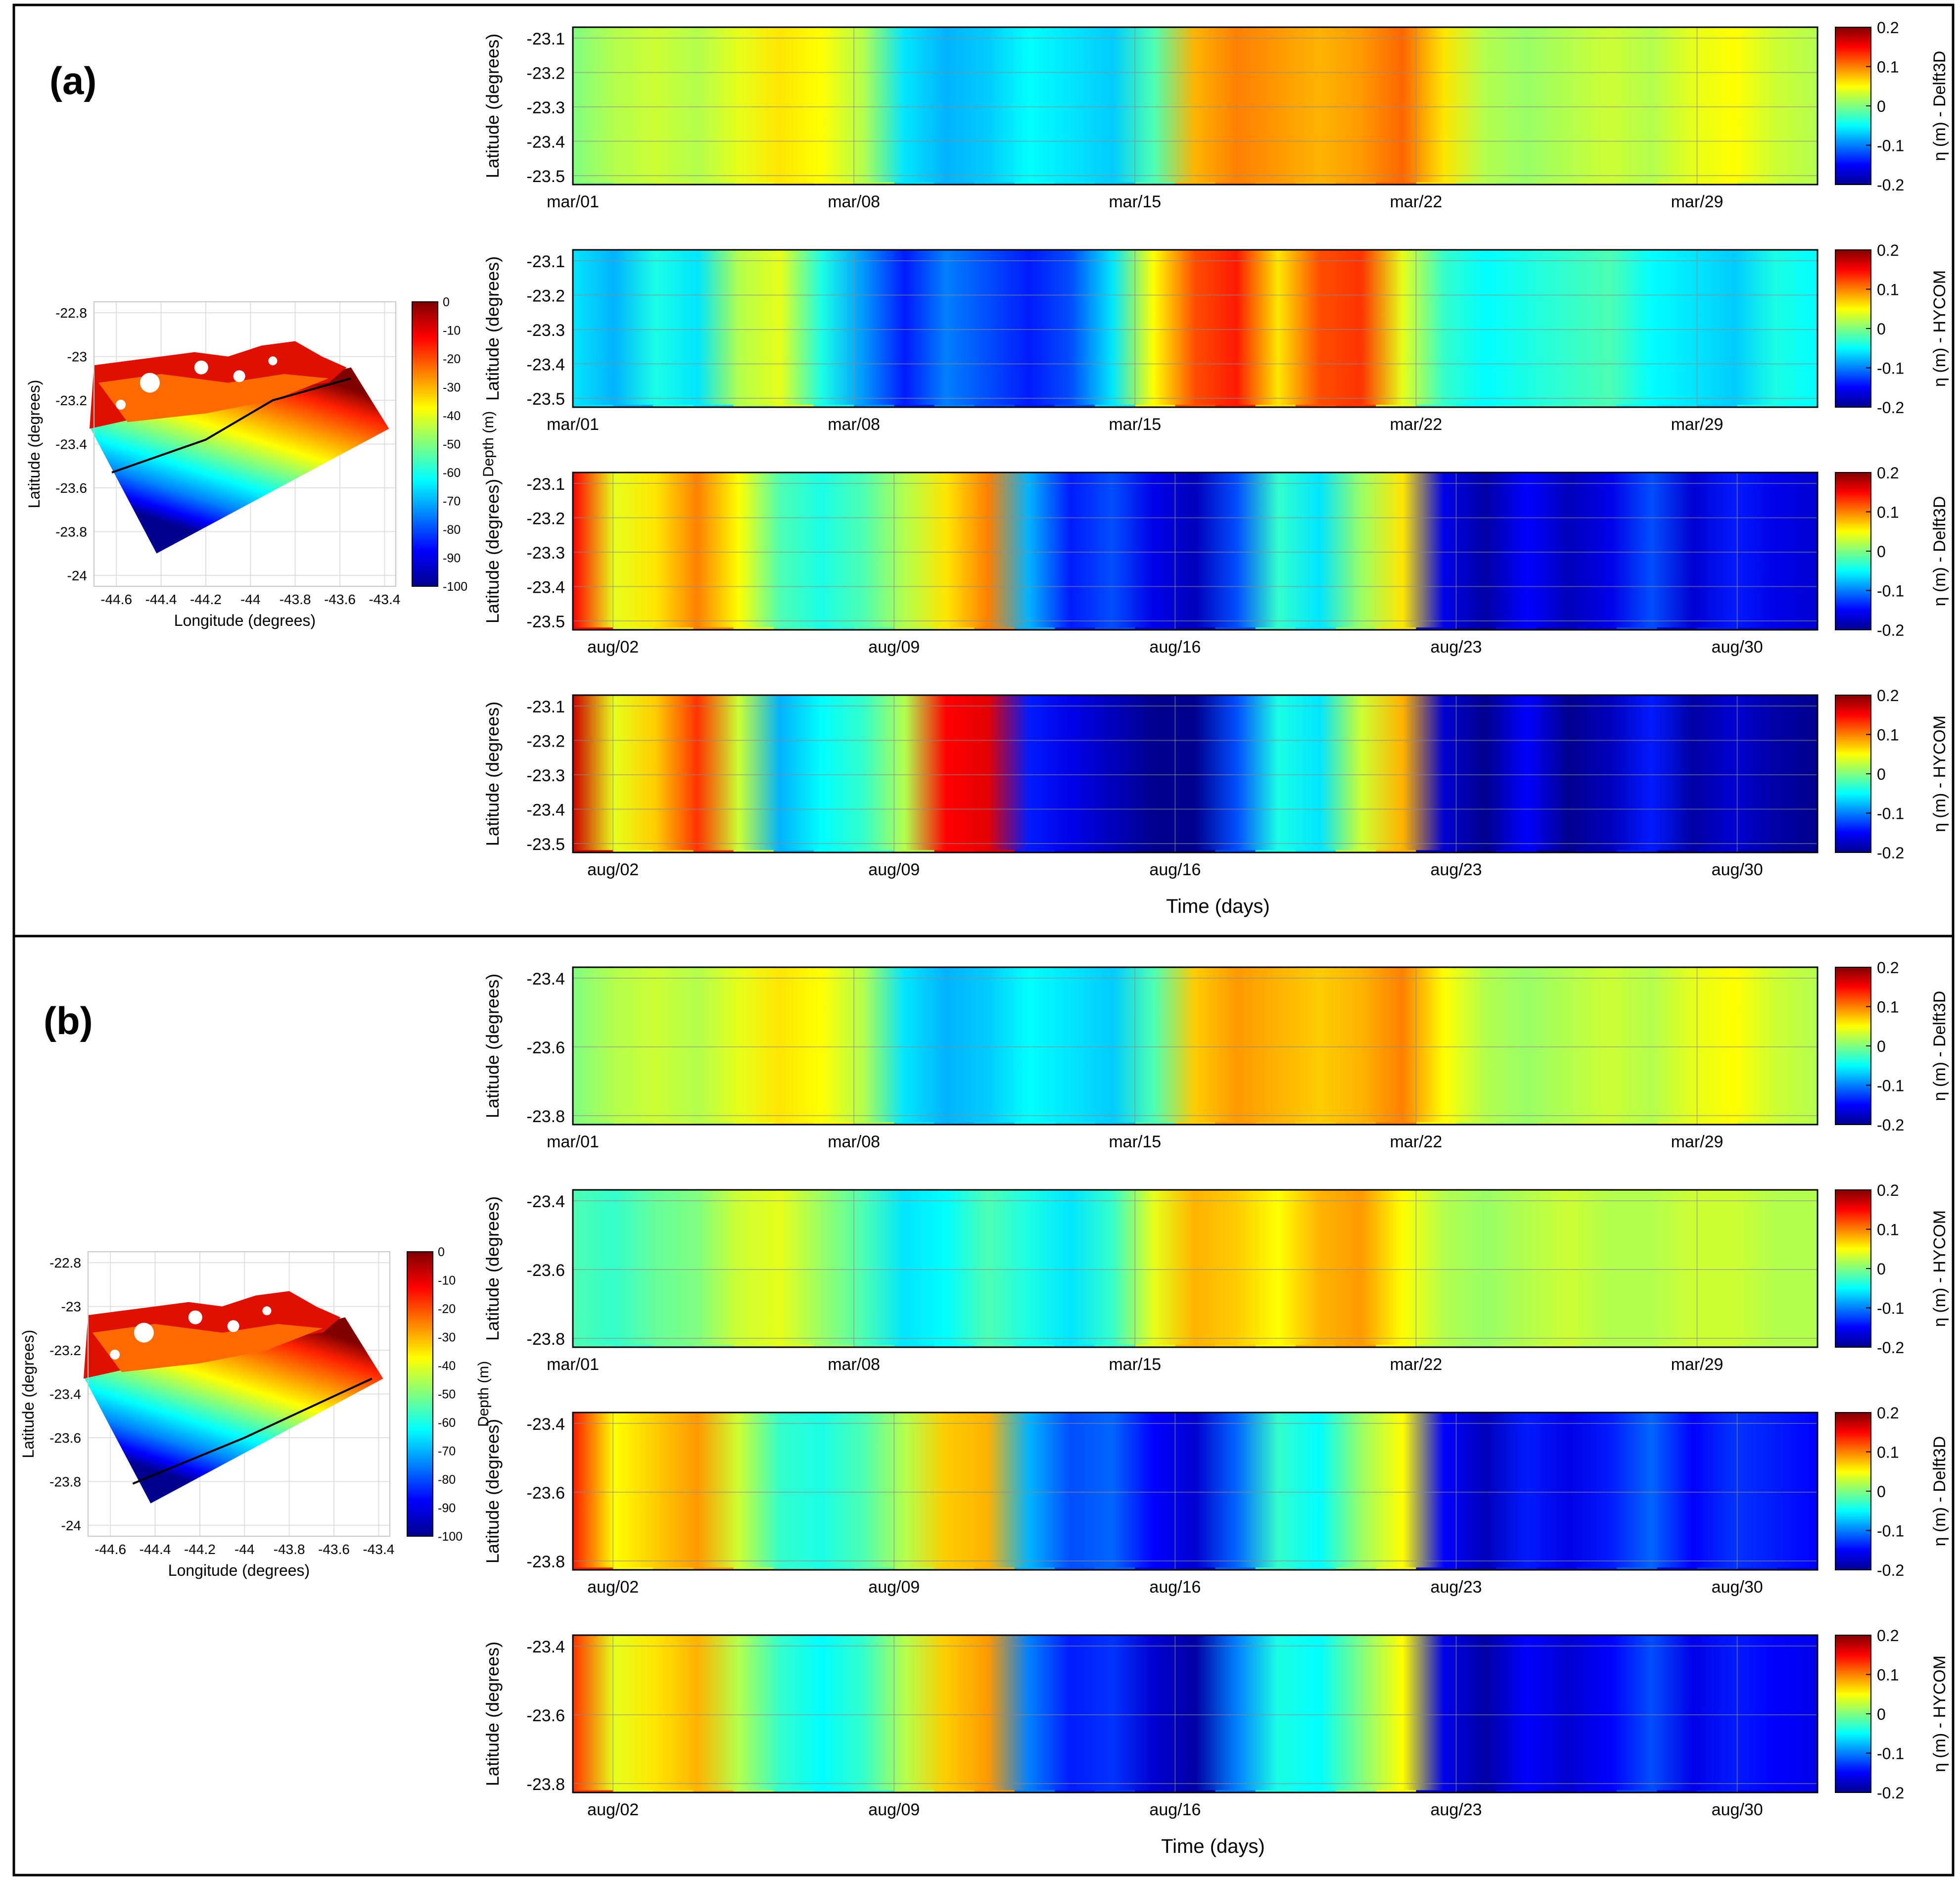  I want to click on map-colorbar, so click(425, 444).